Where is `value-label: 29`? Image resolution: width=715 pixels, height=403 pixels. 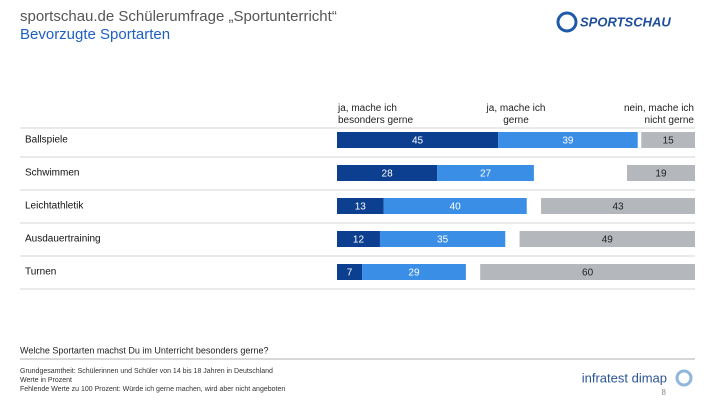 value-label: 29 is located at coordinates (414, 273).